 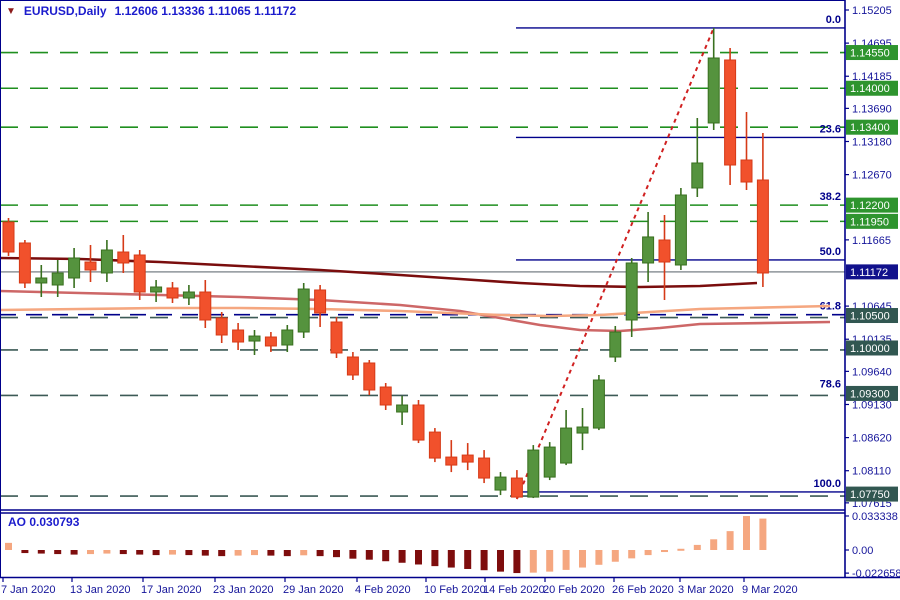 What do you see at coordinates (28, 590) in the screenshot?
I see `date-axis-label: 7 Jan 2020` at bounding box center [28, 590].